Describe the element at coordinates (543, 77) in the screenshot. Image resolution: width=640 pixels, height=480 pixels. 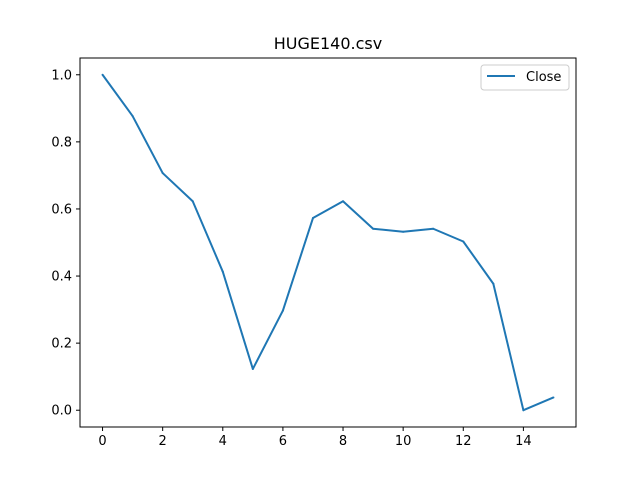
I see `legend-label: Close` at that location.